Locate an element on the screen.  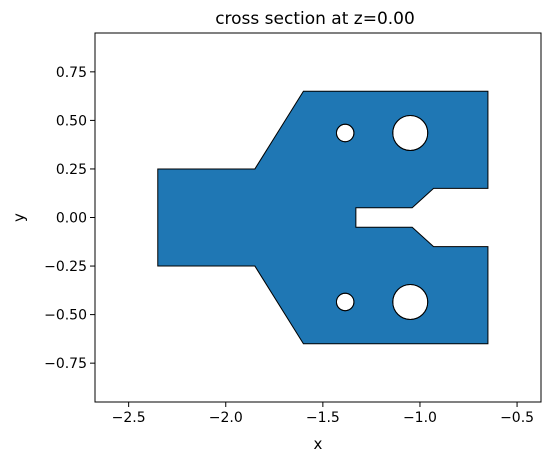
x-axis-label: x is located at coordinates (318, 444).